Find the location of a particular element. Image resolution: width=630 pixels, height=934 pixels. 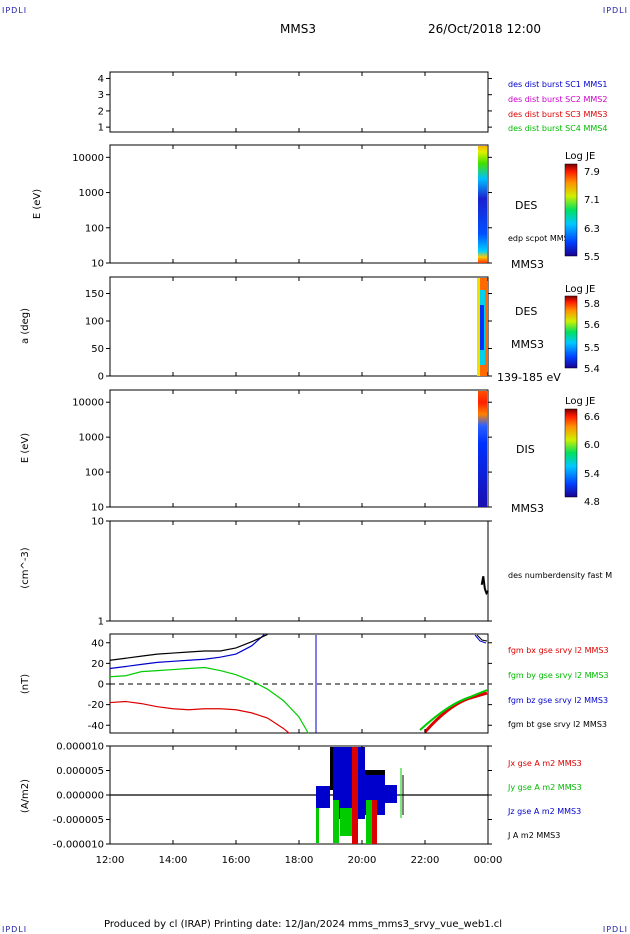

ytick-label: 0.000005 is located at coordinates (80, 771).